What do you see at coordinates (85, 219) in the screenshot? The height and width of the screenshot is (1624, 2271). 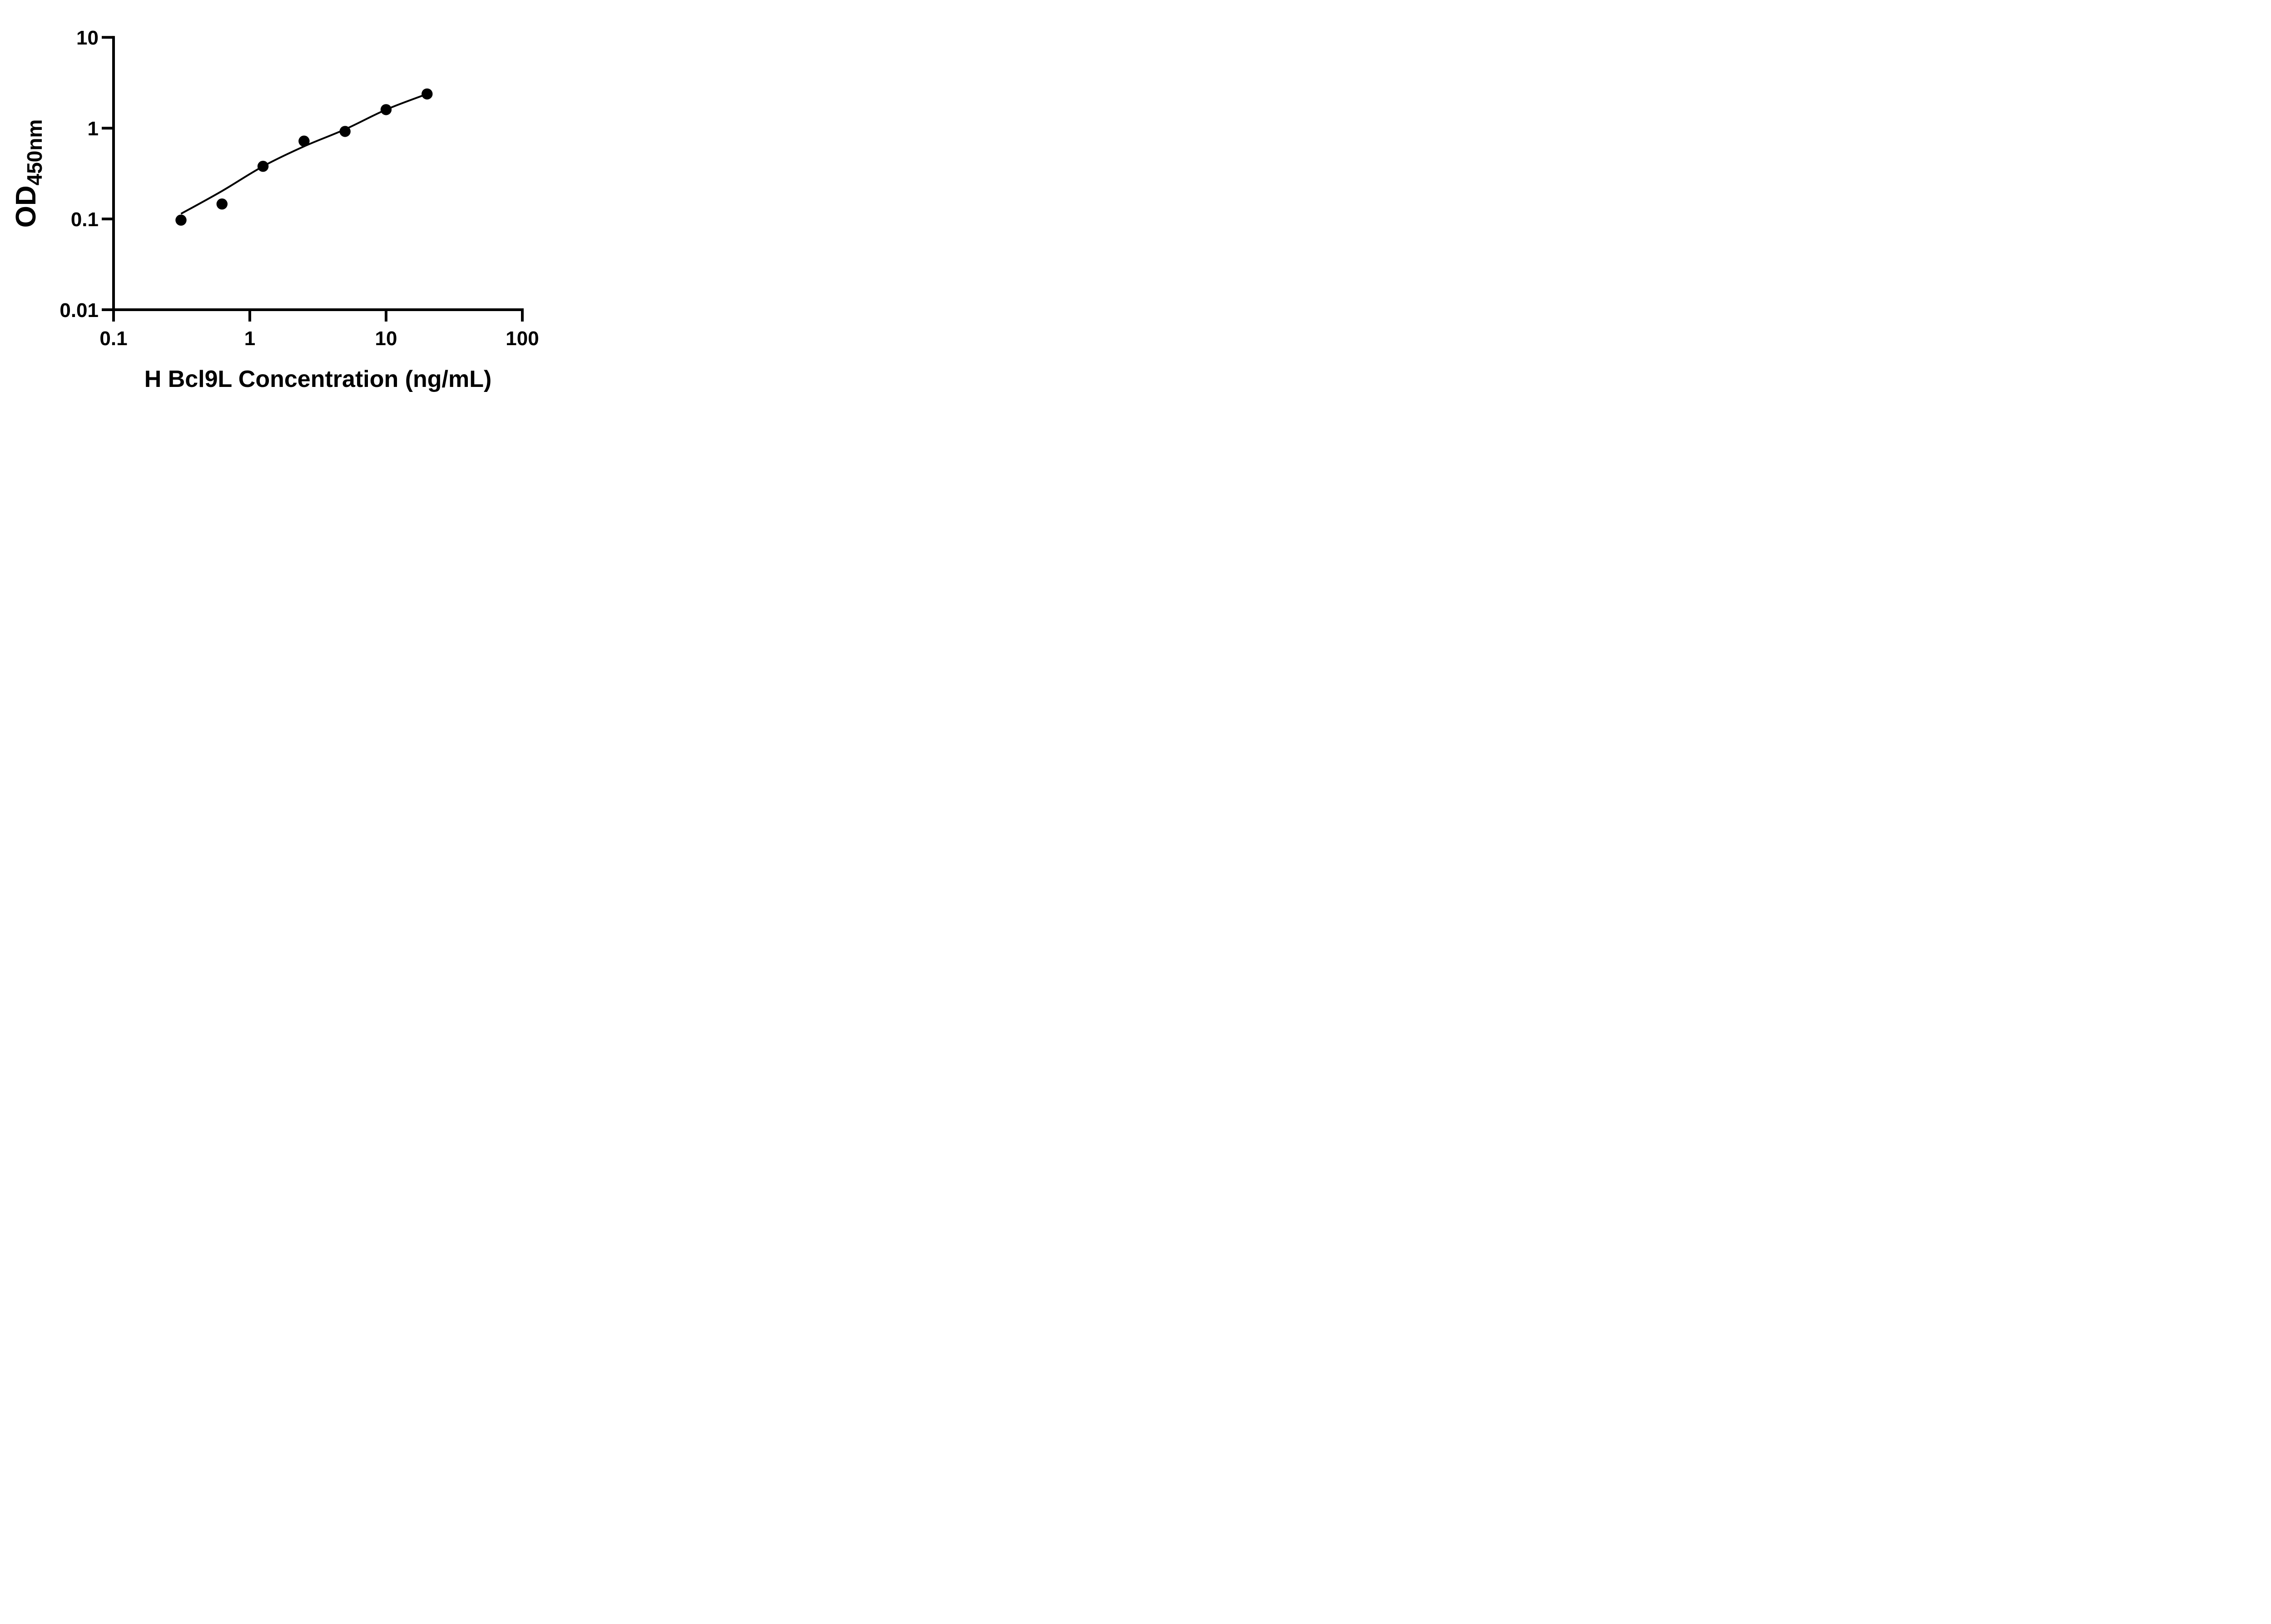 I see `y-tick-label: 0.1` at bounding box center [85, 219].